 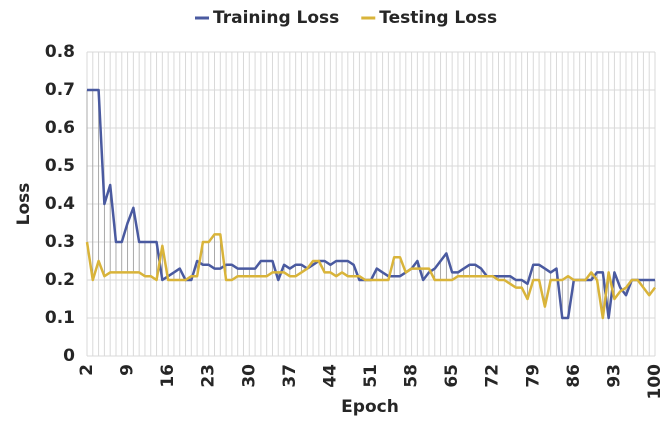 I want to click on x-tick-label: 86, so click(x=574, y=376).